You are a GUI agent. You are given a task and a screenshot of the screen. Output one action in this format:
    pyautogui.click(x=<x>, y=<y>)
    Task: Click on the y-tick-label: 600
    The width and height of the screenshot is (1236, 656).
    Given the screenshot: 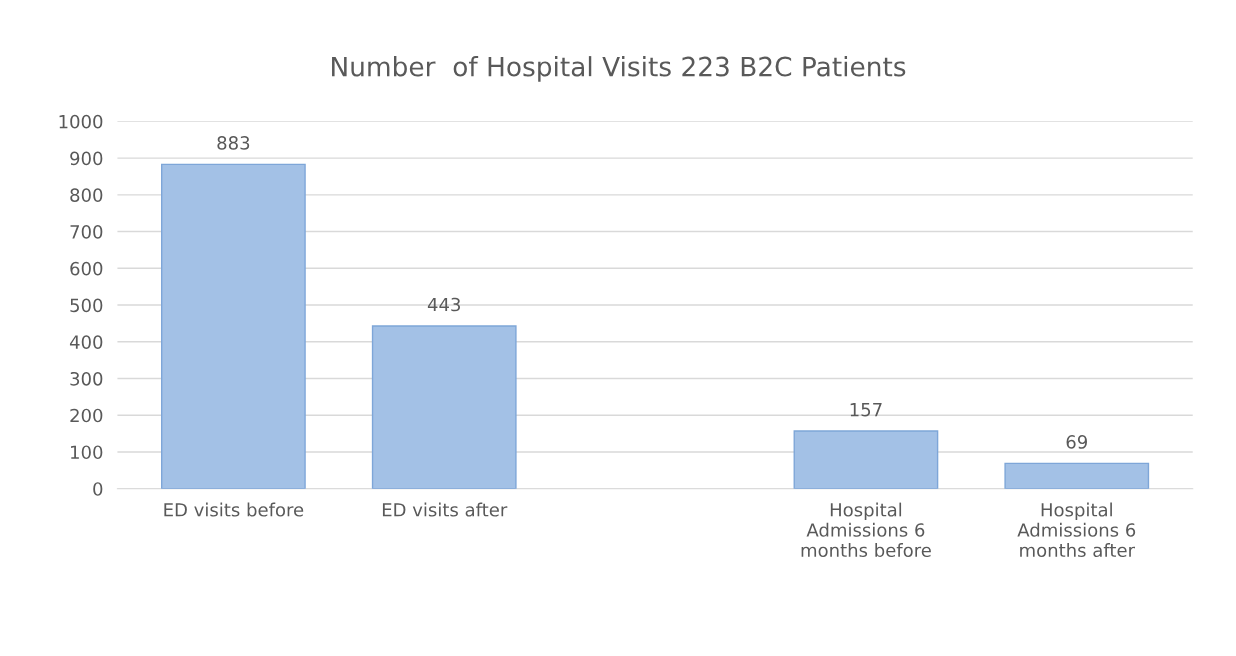 What is the action you would take?
    pyautogui.click(x=86, y=268)
    